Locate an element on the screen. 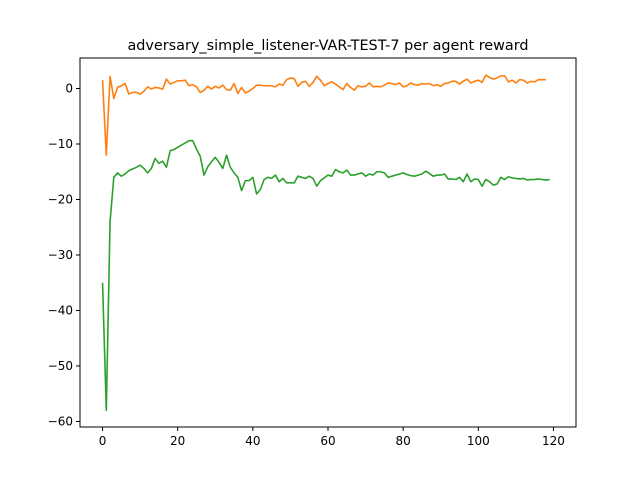  y-tick-label: 0 is located at coordinates (69, 89).